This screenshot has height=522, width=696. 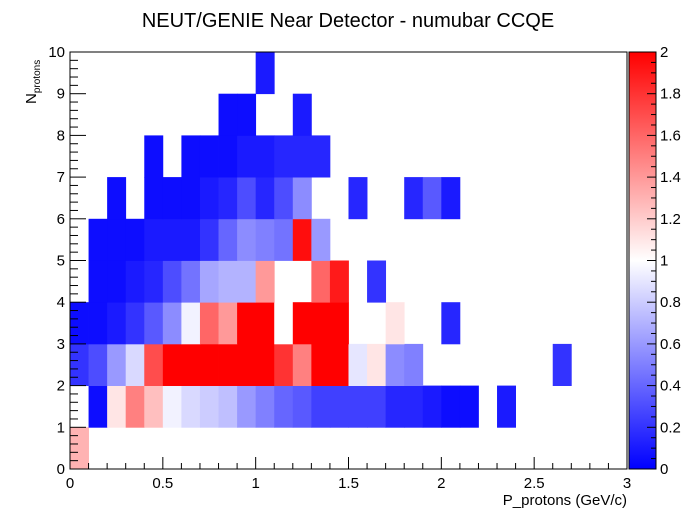 I want to click on x-tick-label: 0.5, so click(x=162, y=483).